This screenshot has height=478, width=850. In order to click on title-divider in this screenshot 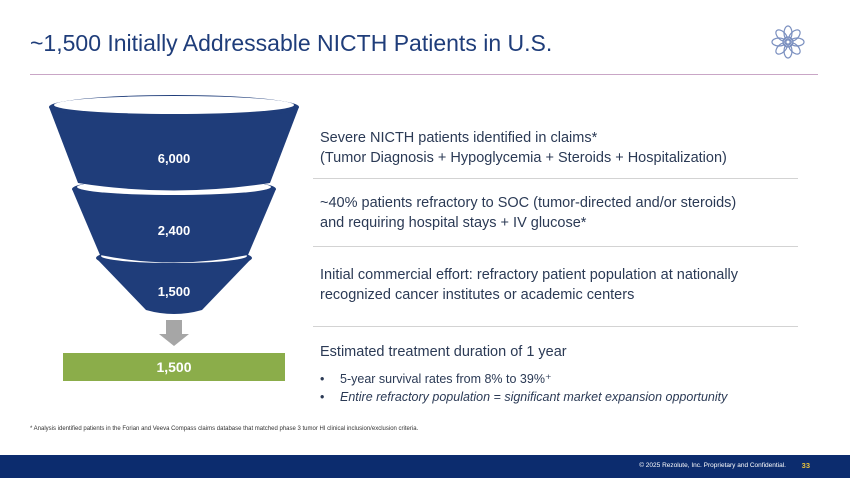, I will do `click(424, 74)`.